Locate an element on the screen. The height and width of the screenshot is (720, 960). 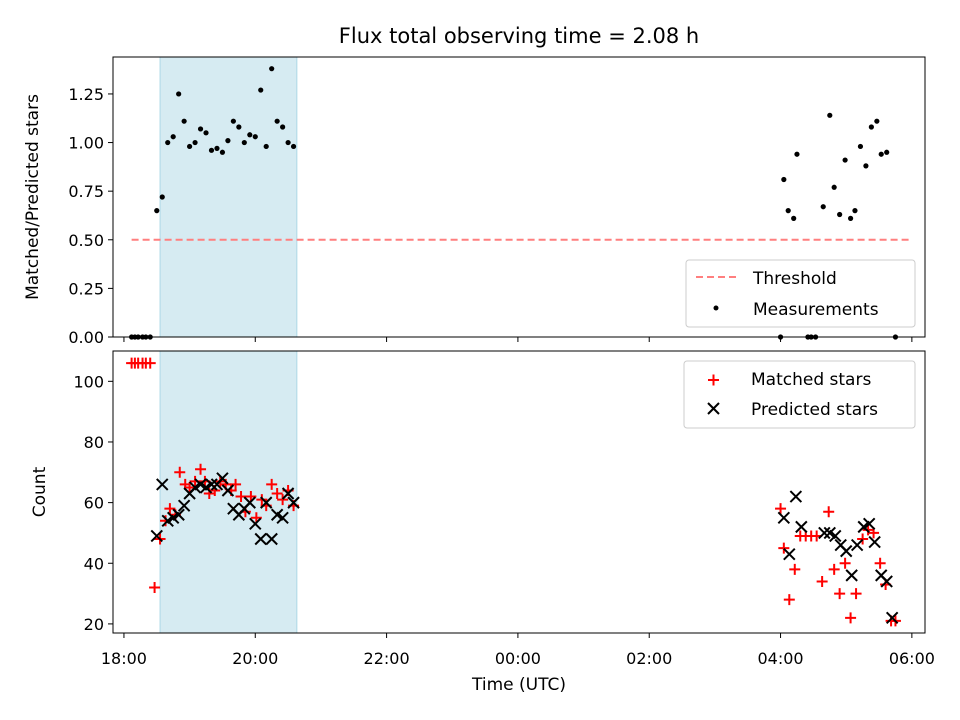
measurements-legend-label: Measurements is located at coordinates (816, 310).